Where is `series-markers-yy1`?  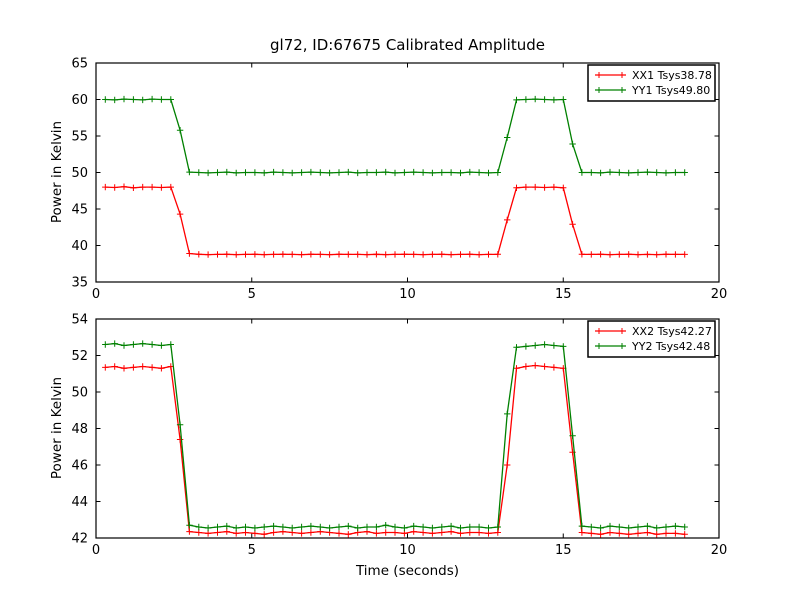
series-markers-yy1 is located at coordinates (395, 136).